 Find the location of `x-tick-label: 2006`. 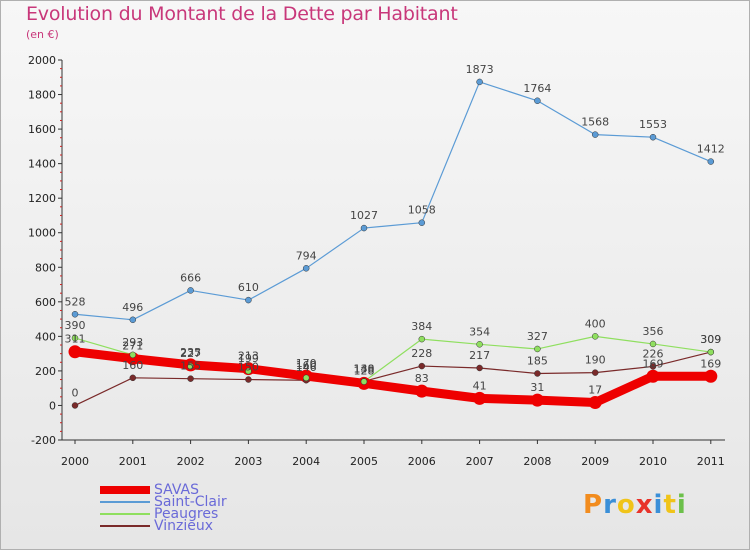

x-tick-label: 2006 is located at coordinates (422, 461).